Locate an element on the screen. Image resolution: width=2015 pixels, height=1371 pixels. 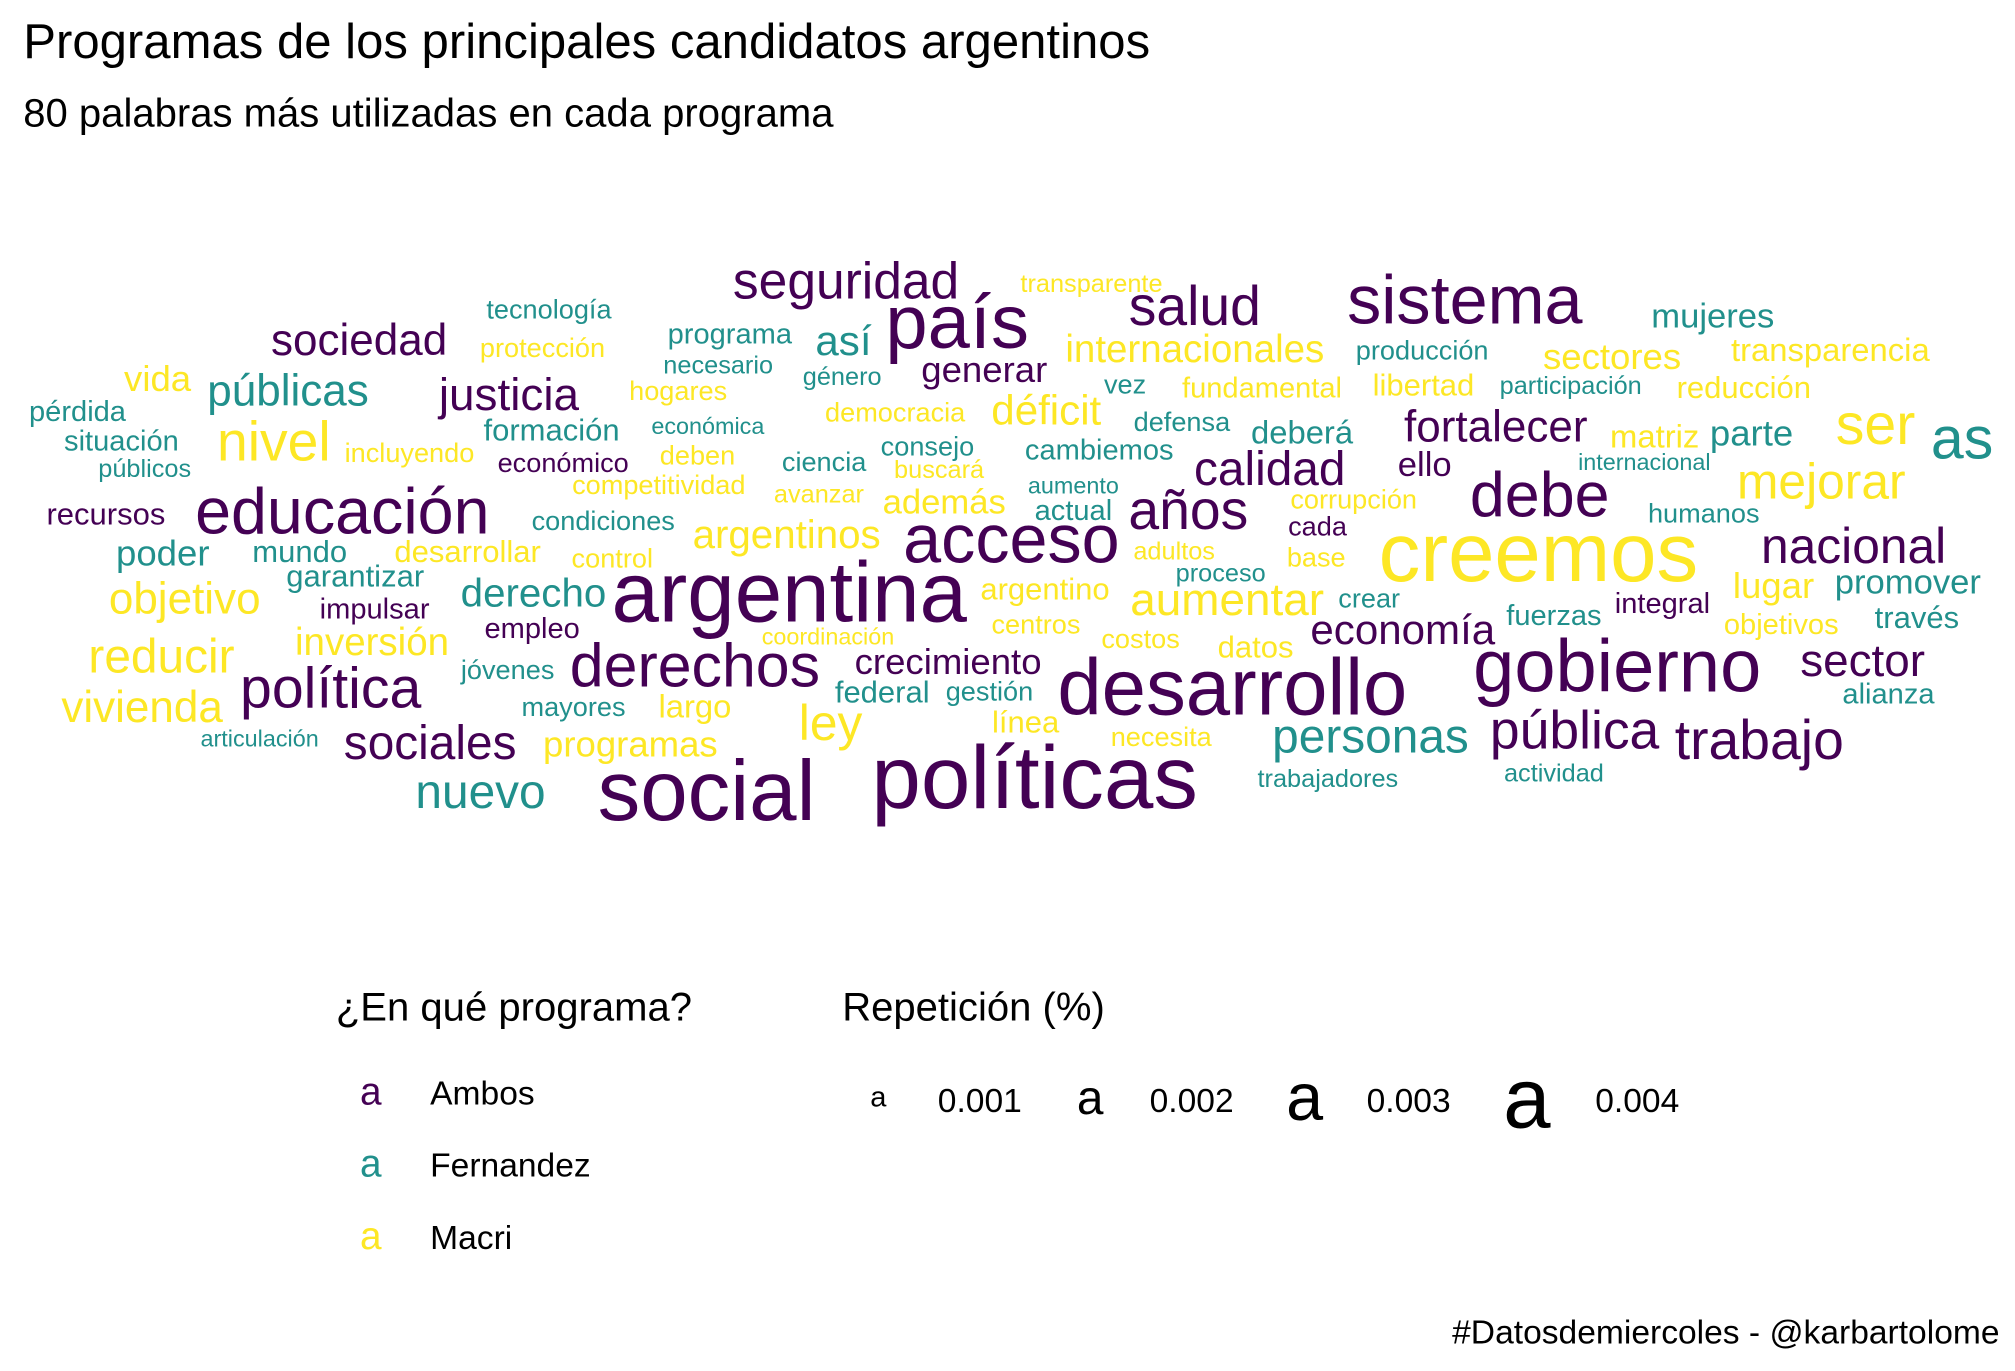
word-122: social is located at coordinates (706, 790).